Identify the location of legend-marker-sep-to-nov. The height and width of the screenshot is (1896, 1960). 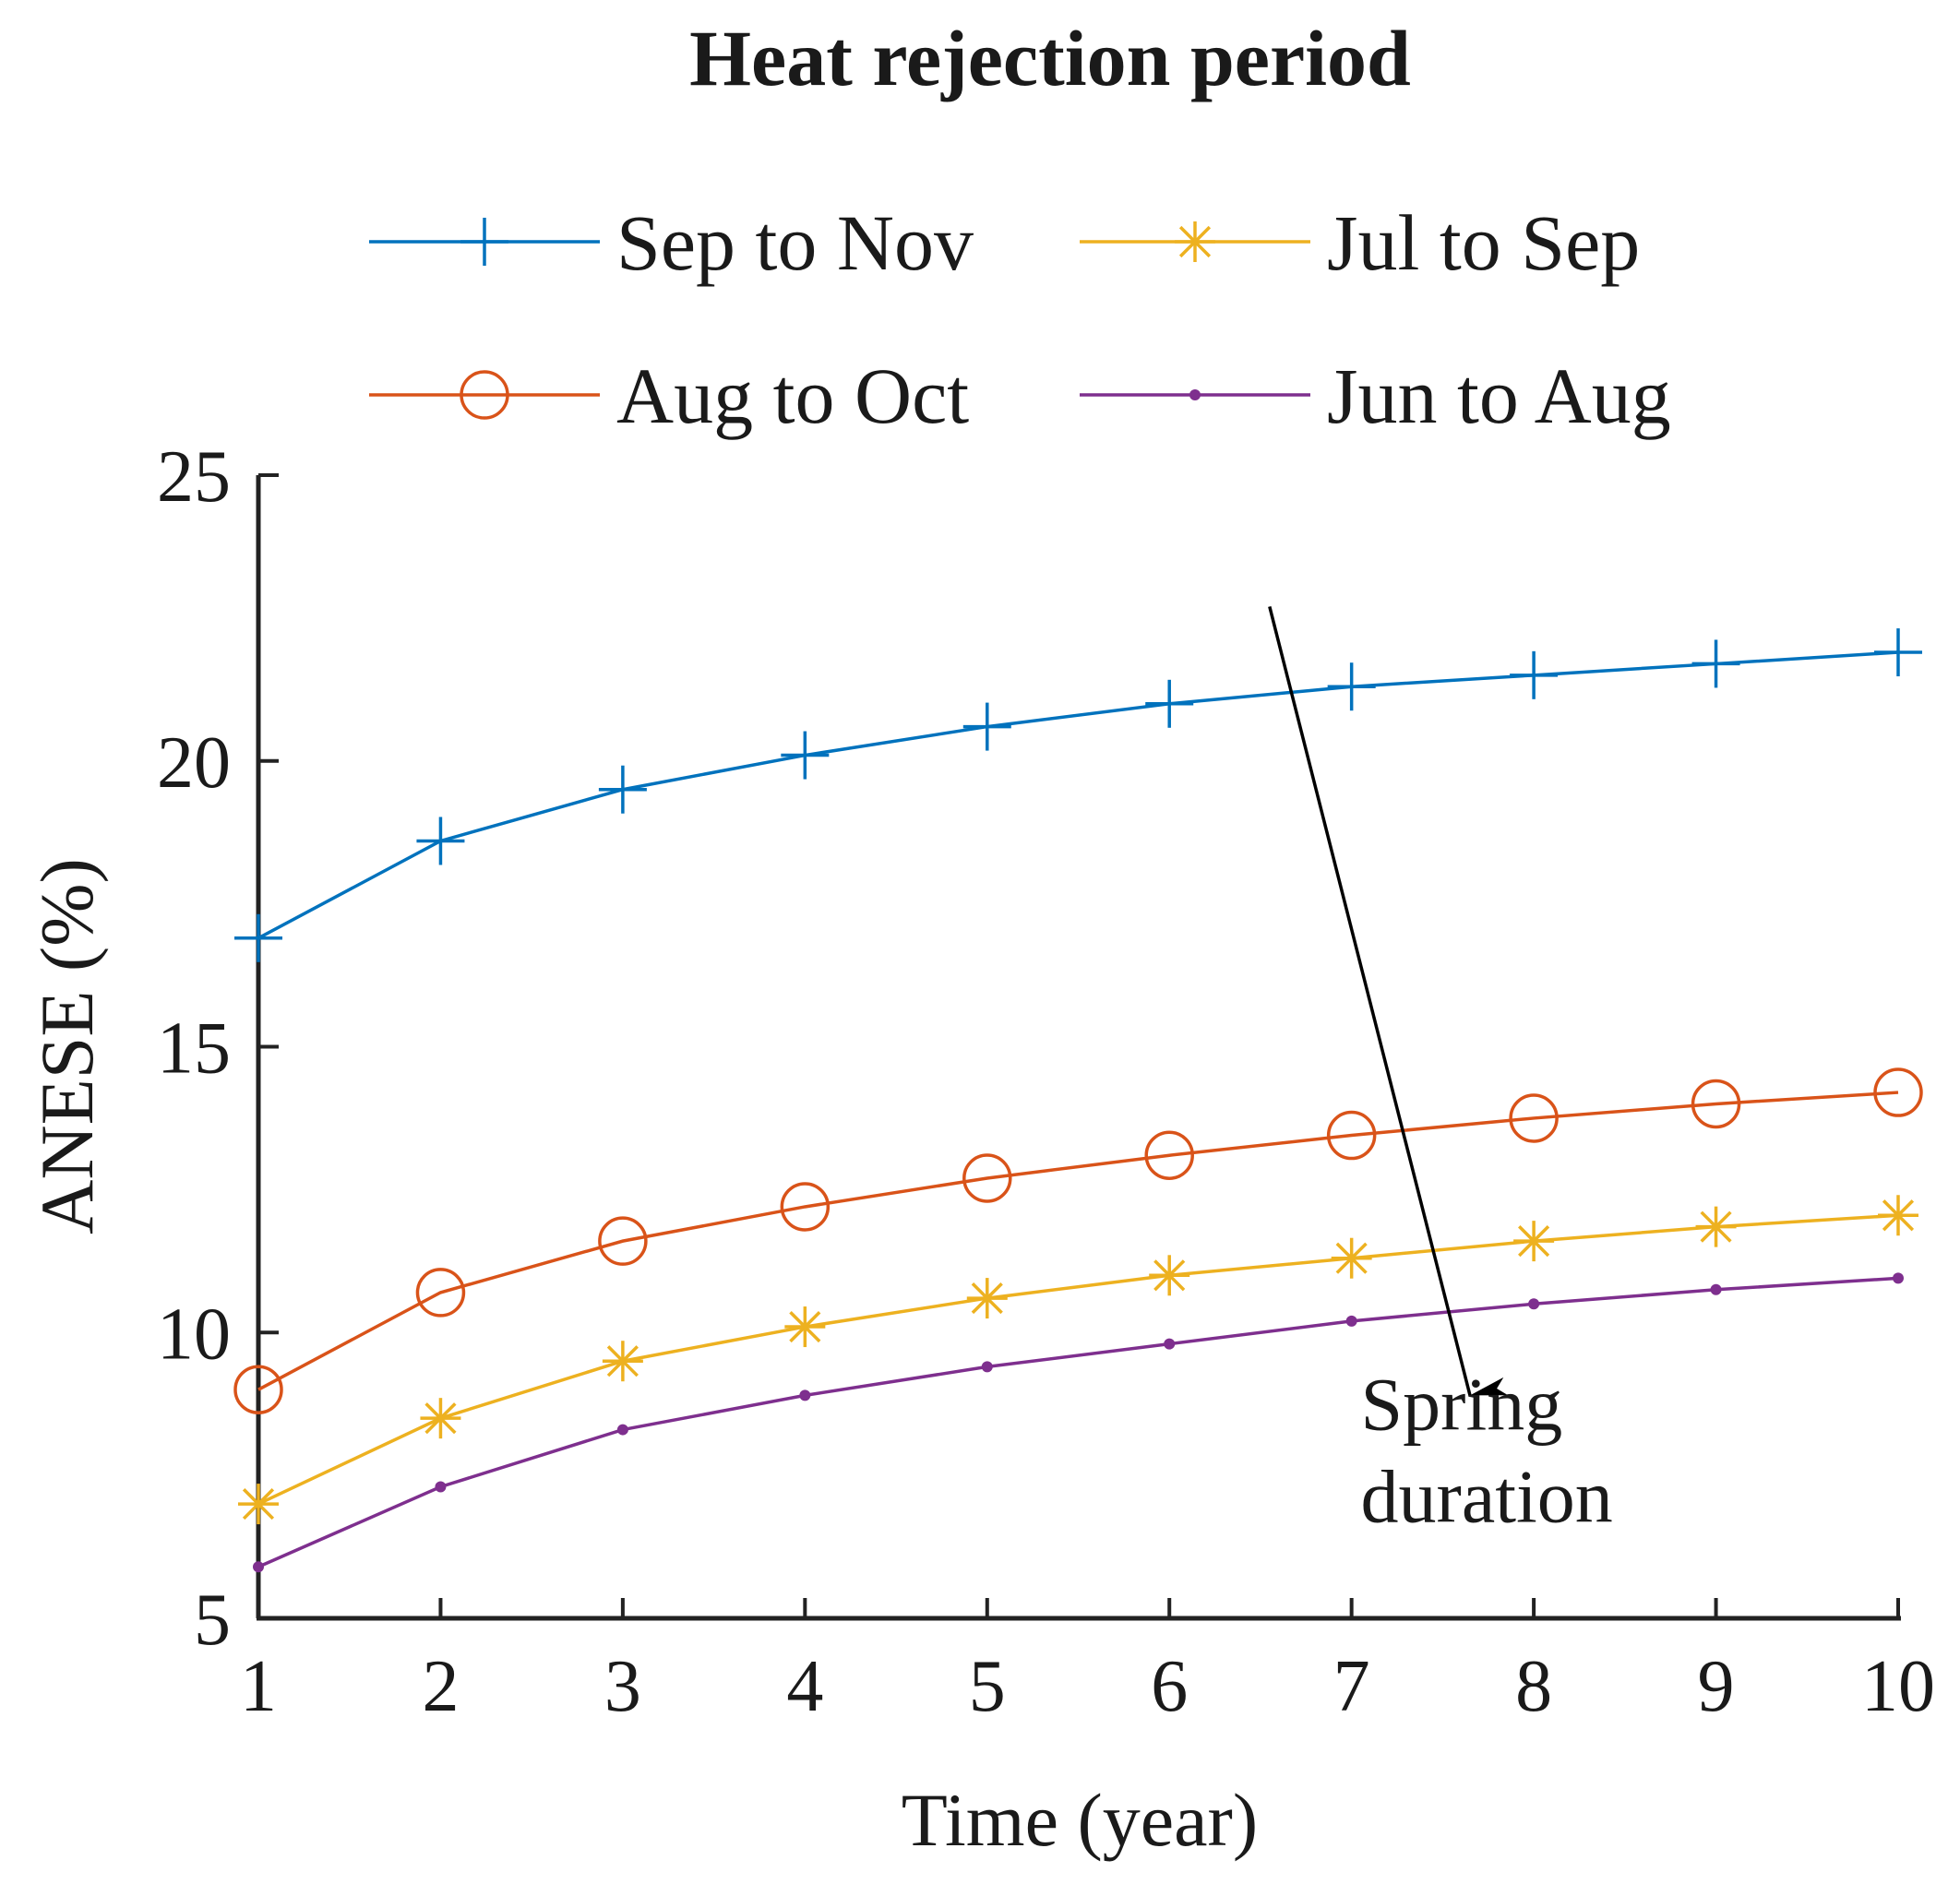
(484, 242).